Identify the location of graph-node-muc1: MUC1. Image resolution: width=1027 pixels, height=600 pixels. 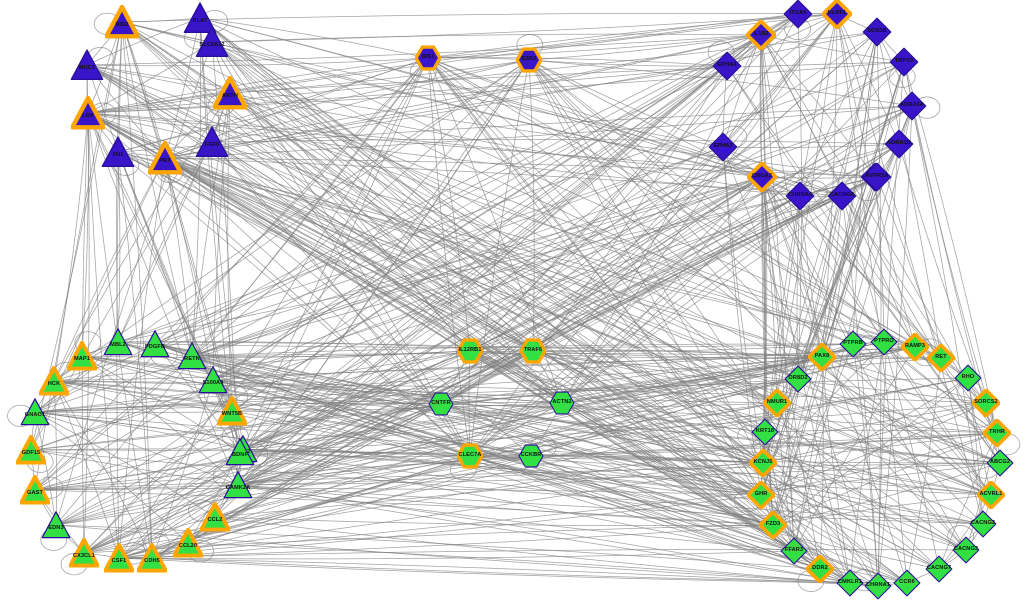
(87, 65).